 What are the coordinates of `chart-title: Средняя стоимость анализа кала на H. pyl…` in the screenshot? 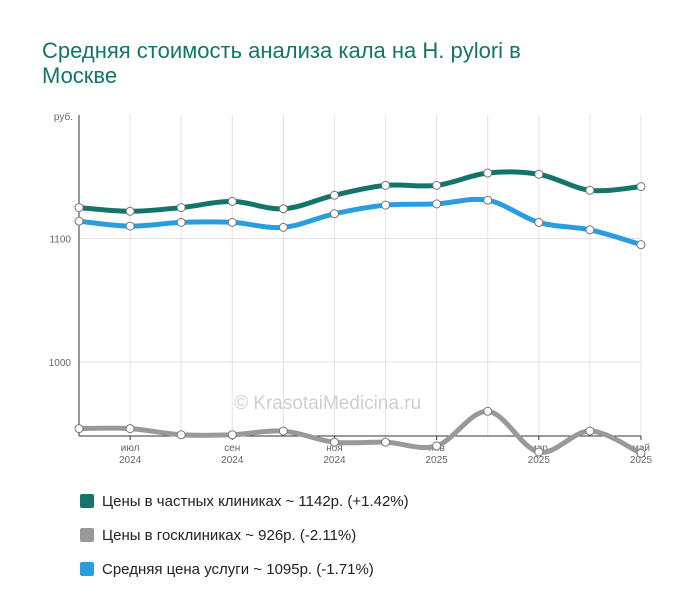 It's located at (281, 63).